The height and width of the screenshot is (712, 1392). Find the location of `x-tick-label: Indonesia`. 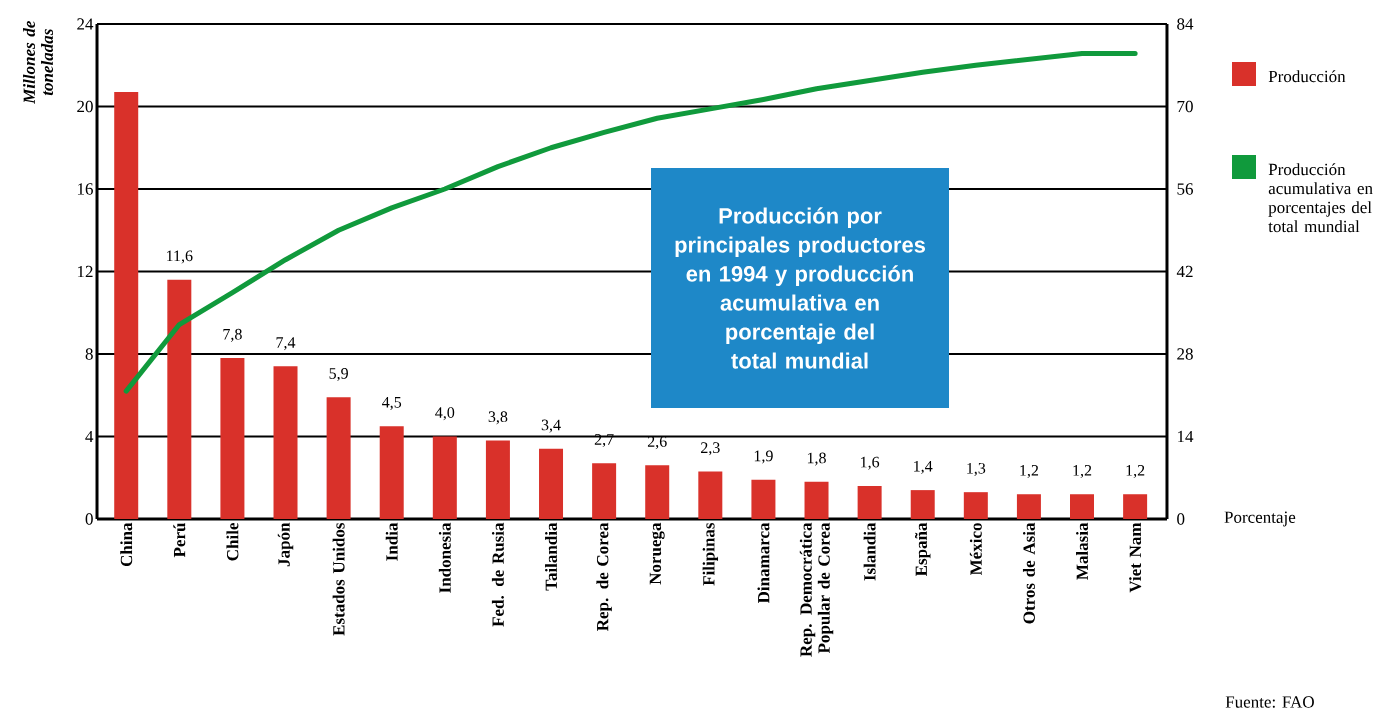

x-tick-label: Indonesia is located at coordinates (444, 557).